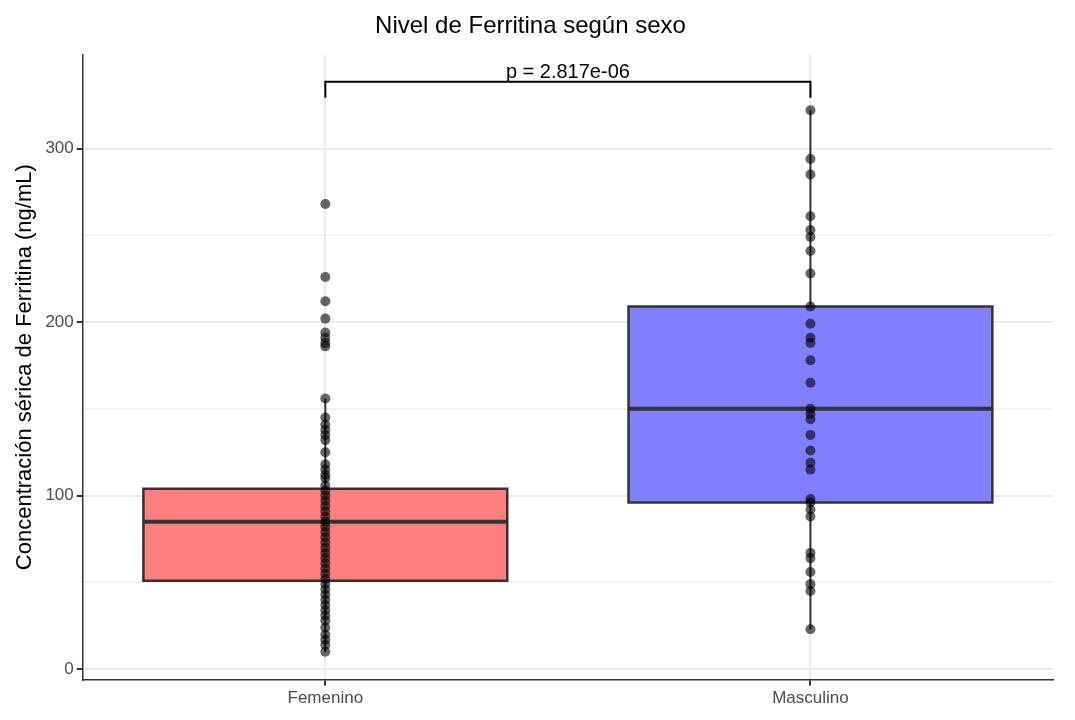 Image resolution: width=1075 pixels, height=720 pixels. I want to click on y-tick-label: 300, so click(59, 148).